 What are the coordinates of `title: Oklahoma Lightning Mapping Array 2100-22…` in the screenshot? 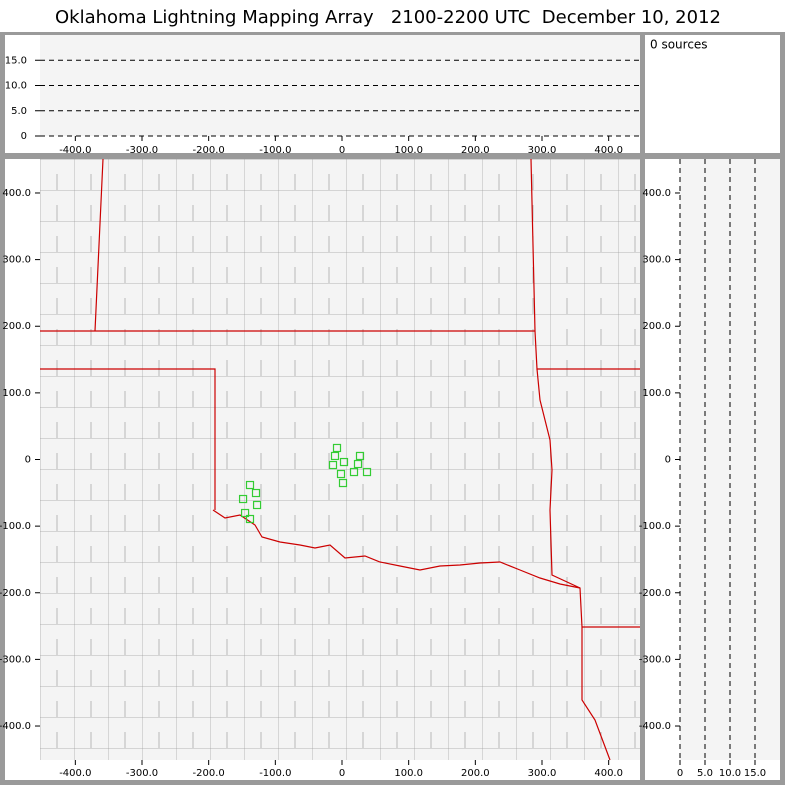 It's located at (388, 17).